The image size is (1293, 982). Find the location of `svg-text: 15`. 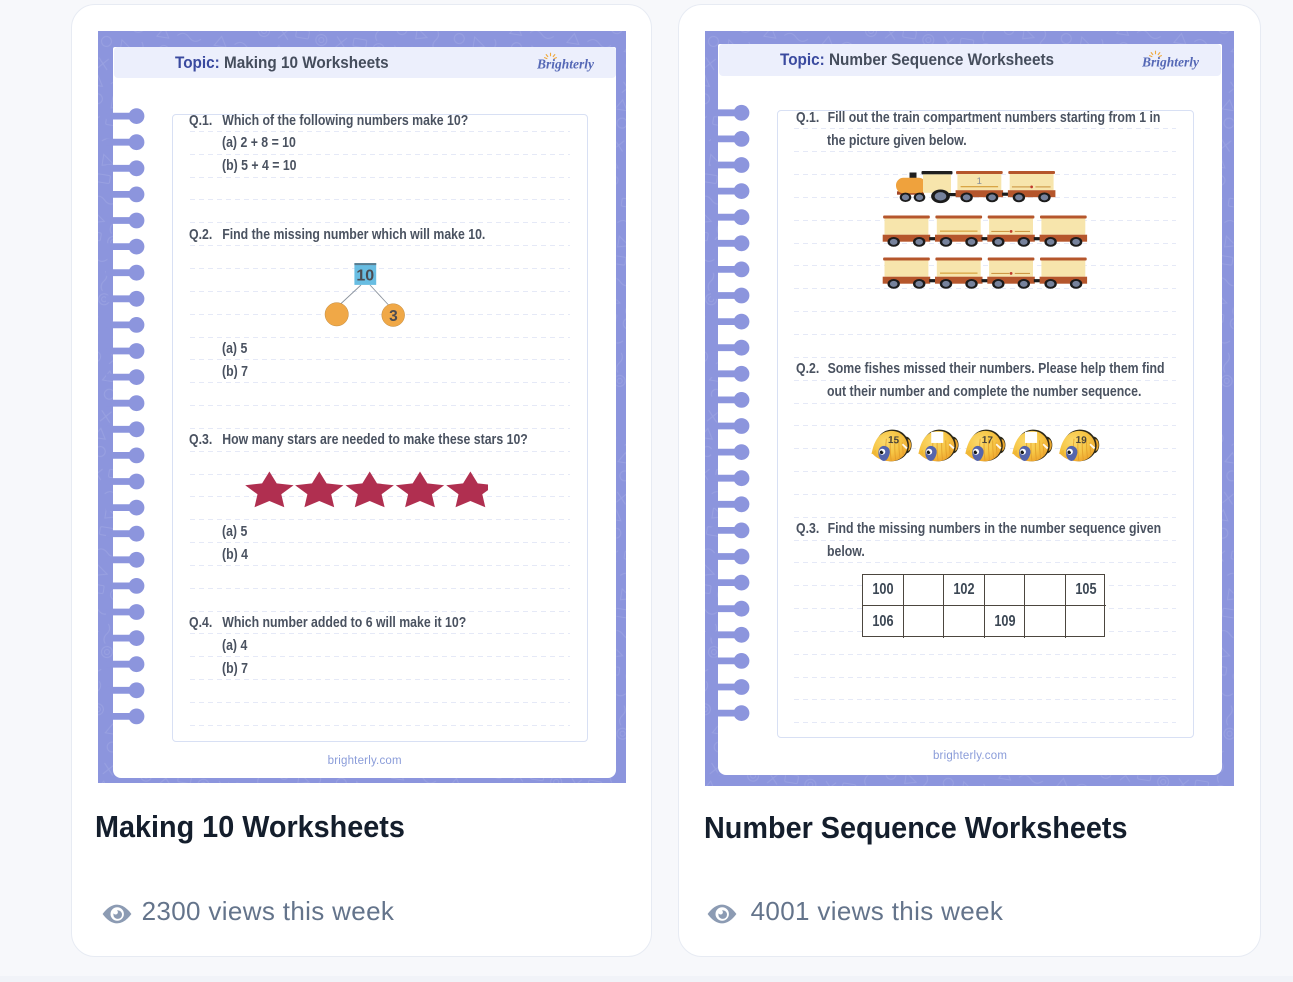

svg-text: 15 is located at coordinates (894, 441).